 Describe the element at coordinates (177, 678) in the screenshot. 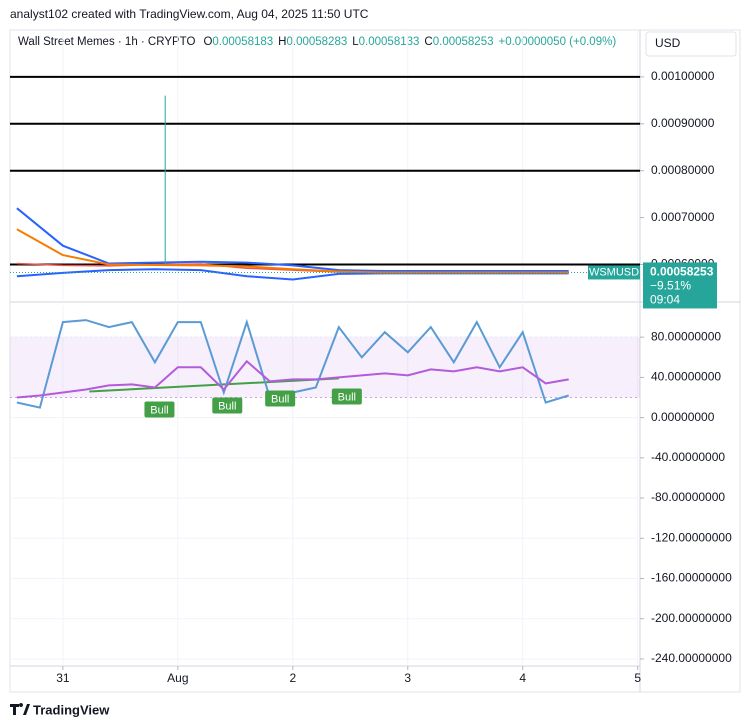

I see `x-tick-label: Aug` at that location.